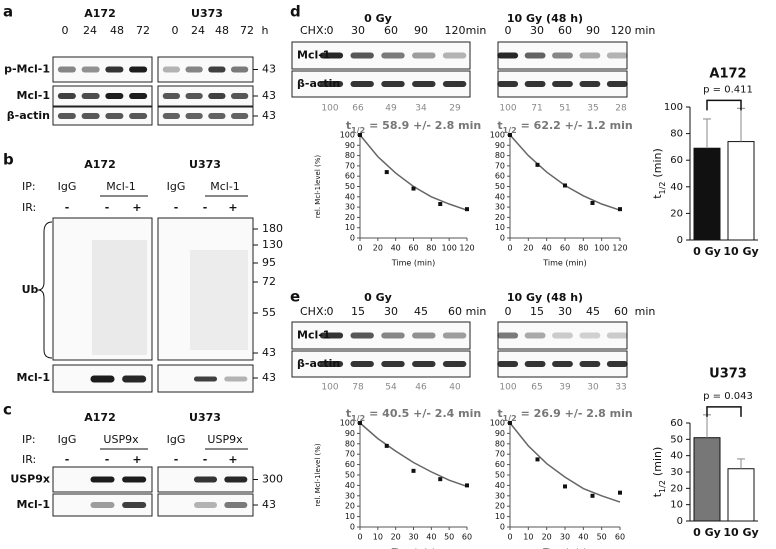  Describe the element at coordinates (676, 505) in the screenshot. I see `y-tick-label: 10` at that location.